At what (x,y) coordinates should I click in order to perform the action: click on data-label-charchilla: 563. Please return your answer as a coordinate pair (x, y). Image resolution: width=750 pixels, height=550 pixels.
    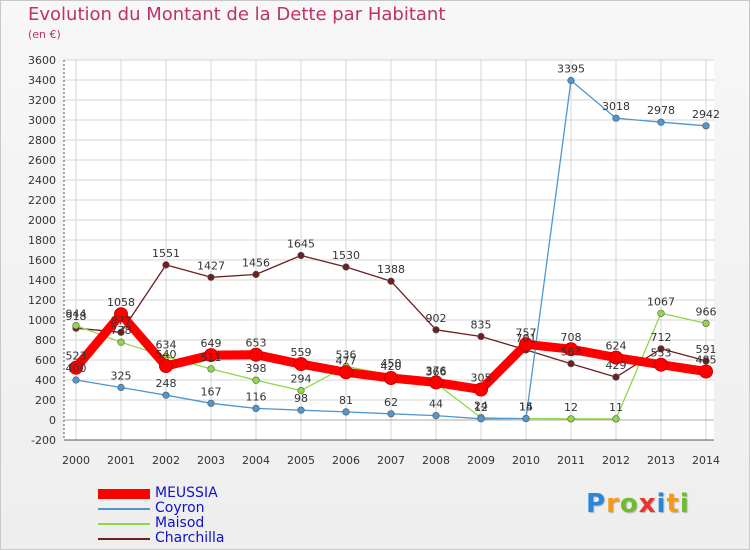
    Looking at the image, I should click on (571, 352).